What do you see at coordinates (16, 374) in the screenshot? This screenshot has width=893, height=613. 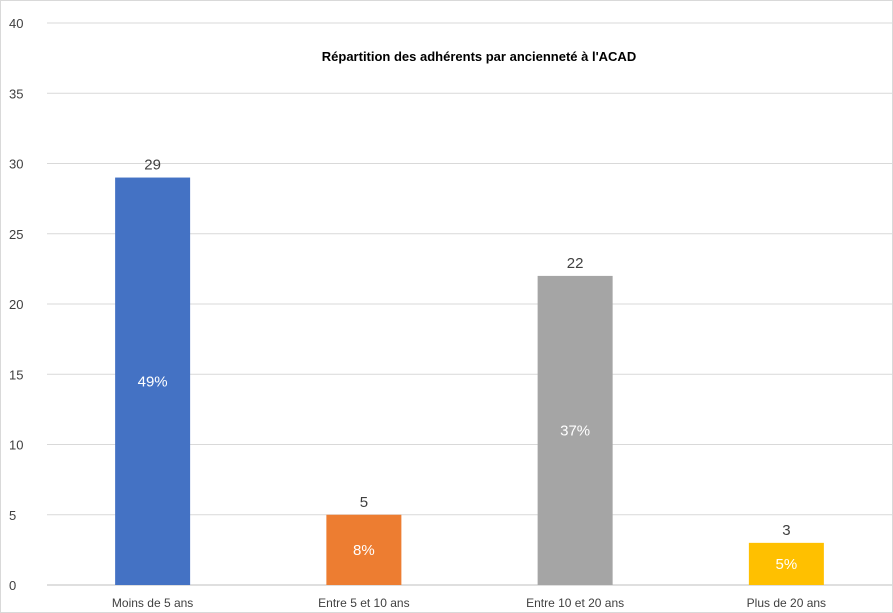 I see `y-tick-label: 15` at bounding box center [16, 374].